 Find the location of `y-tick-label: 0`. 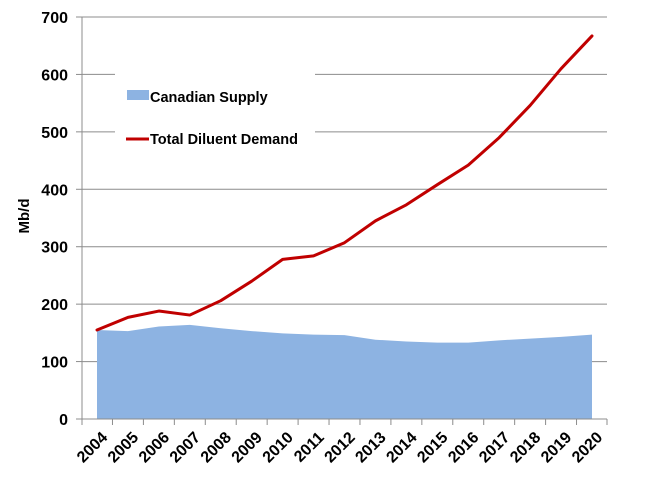

y-tick-label: 0 is located at coordinates (63, 420).